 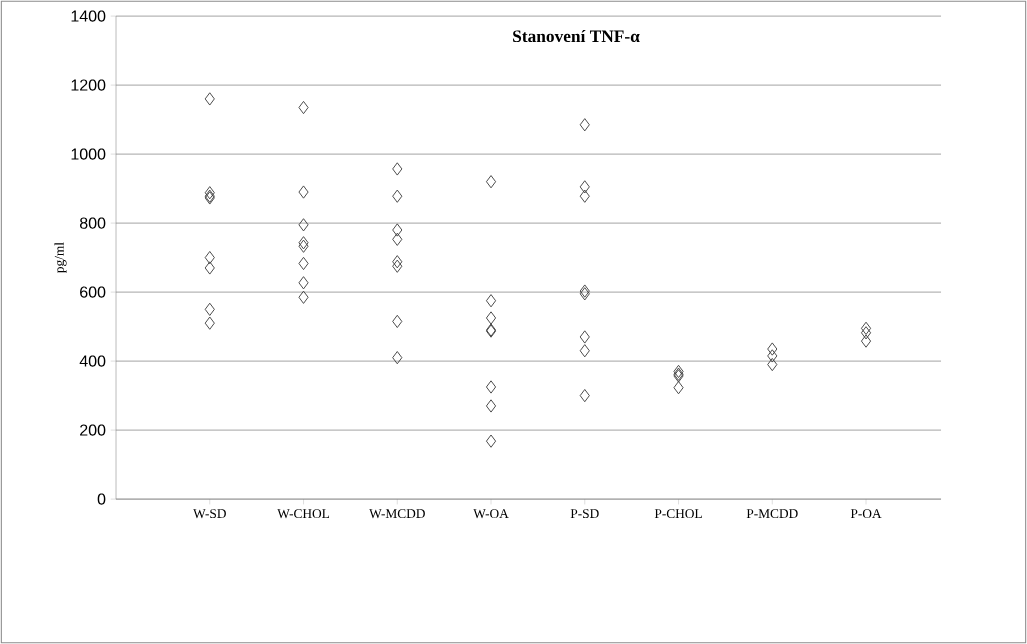 I want to click on x-tick-label: P-SD, so click(x=584, y=514).